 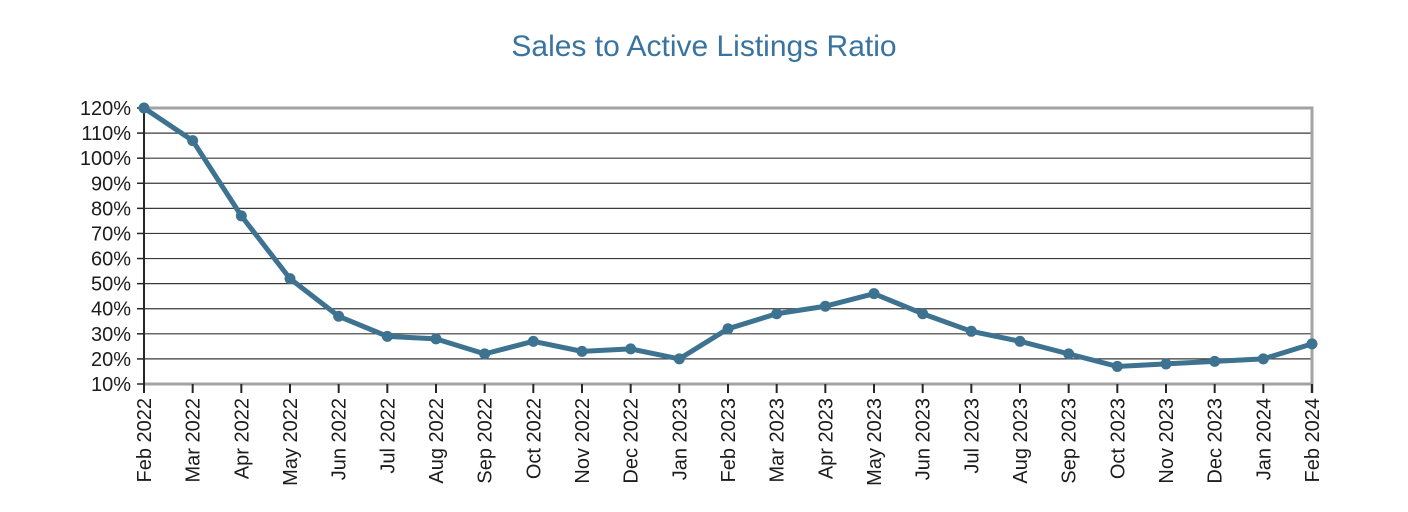 What do you see at coordinates (486, 441) in the screenshot?
I see `x-axis-label: Sep 2022` at bounding box center [486, 441].